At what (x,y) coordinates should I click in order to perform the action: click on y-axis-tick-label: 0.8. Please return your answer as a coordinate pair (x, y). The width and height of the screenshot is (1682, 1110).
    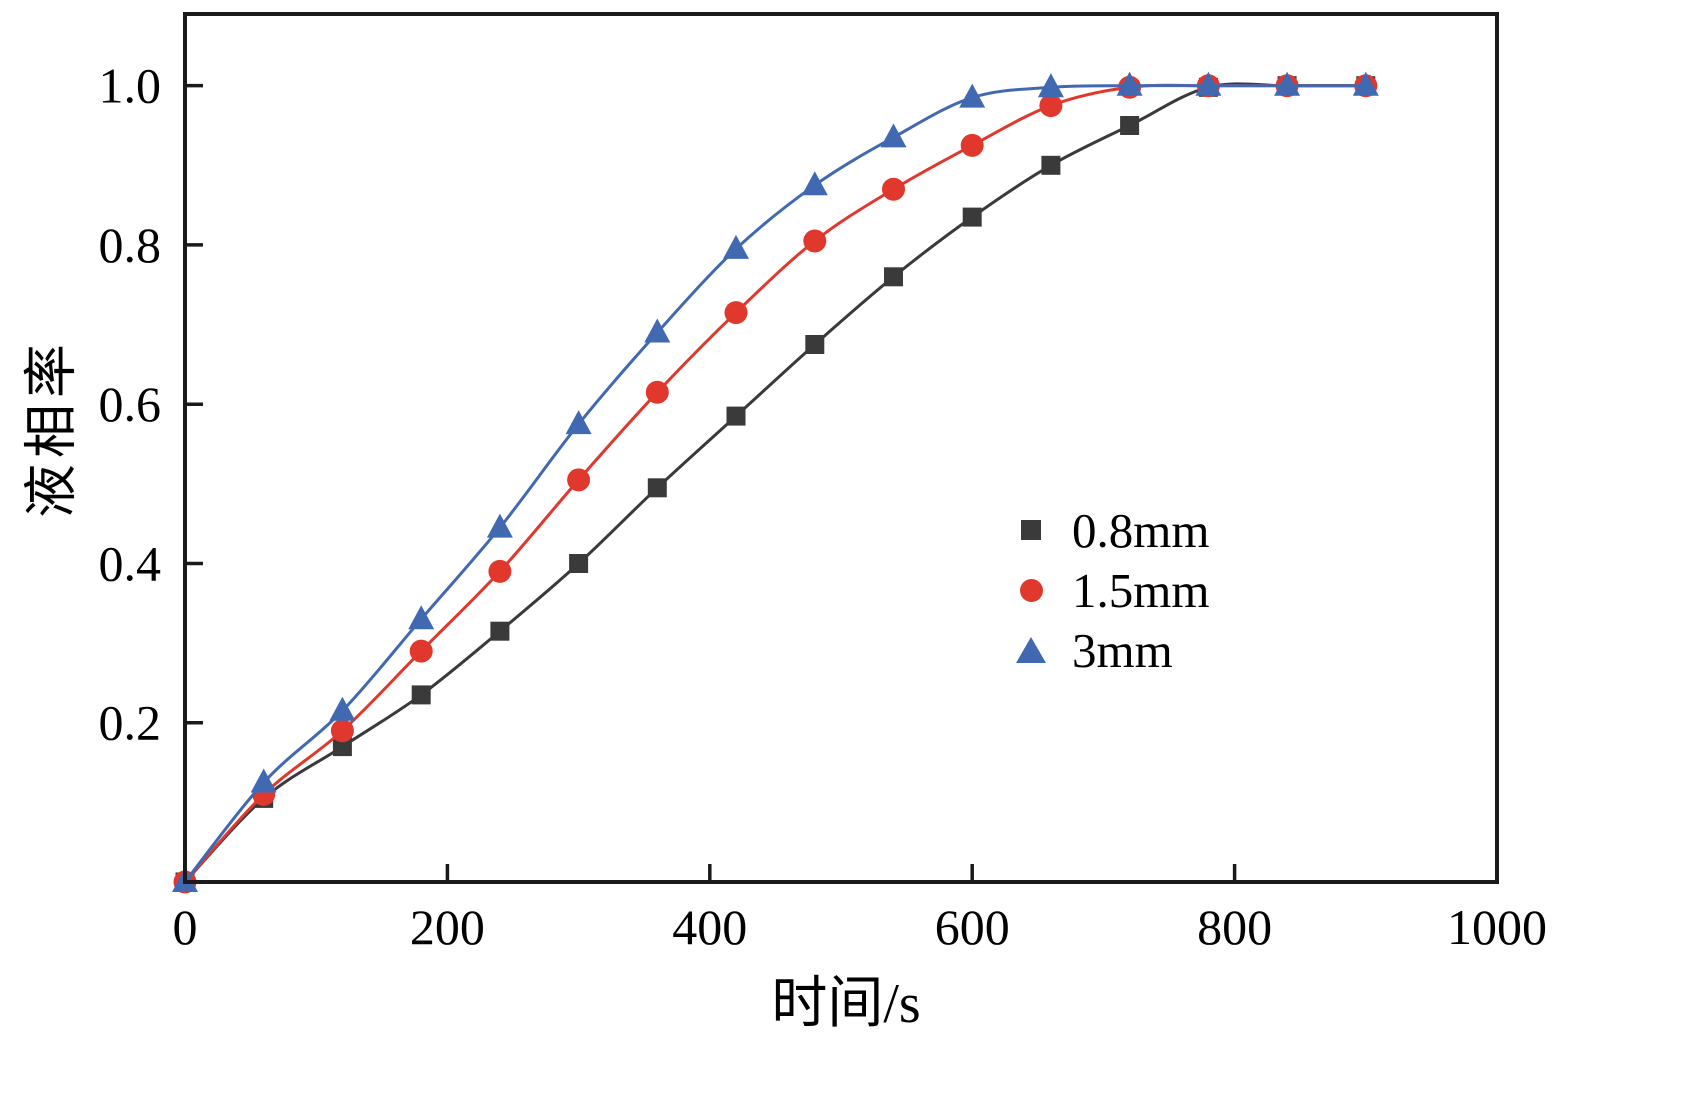
    Looking at the image, I should click on (130, 245).